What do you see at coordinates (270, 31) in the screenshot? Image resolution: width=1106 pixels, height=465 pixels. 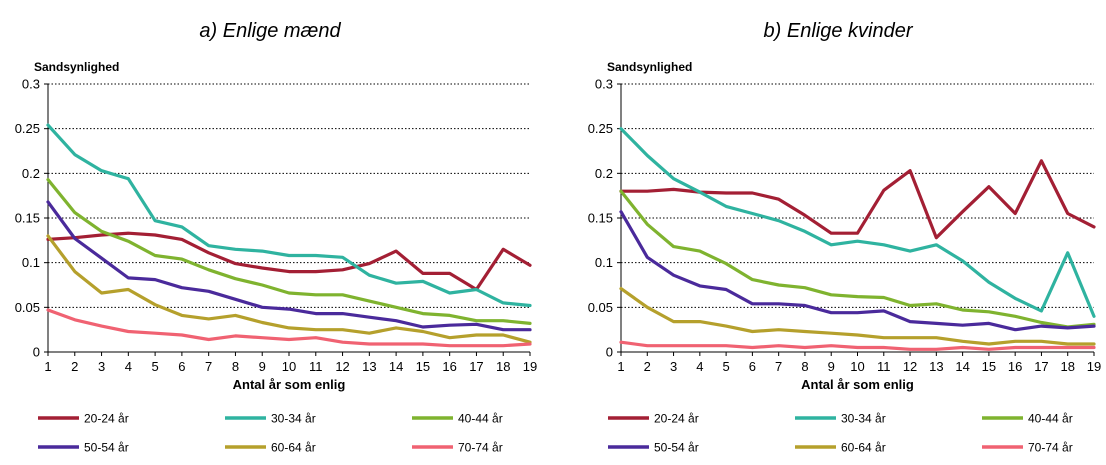 I see `chart-title: a) Enlige mænd` at bounding box center [270, 31].